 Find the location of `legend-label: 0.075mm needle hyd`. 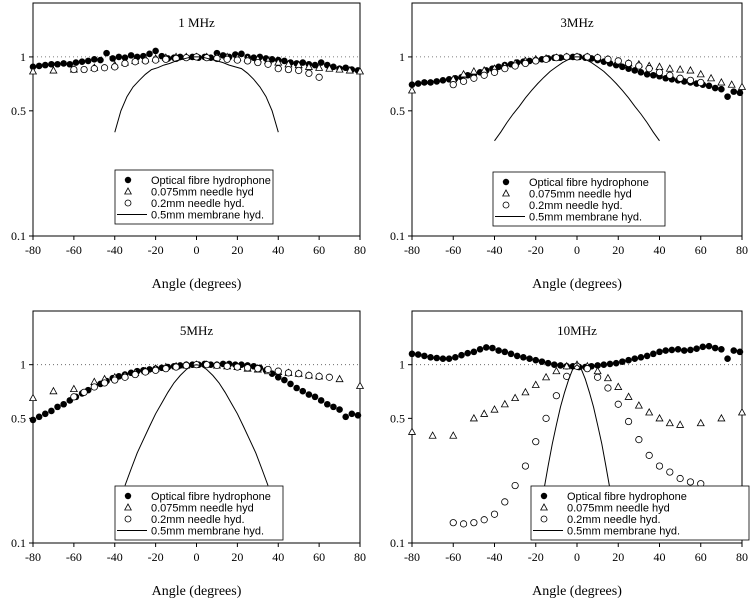

legend-label: 0.075mm needle hyd is located at coordinates (202, 193).